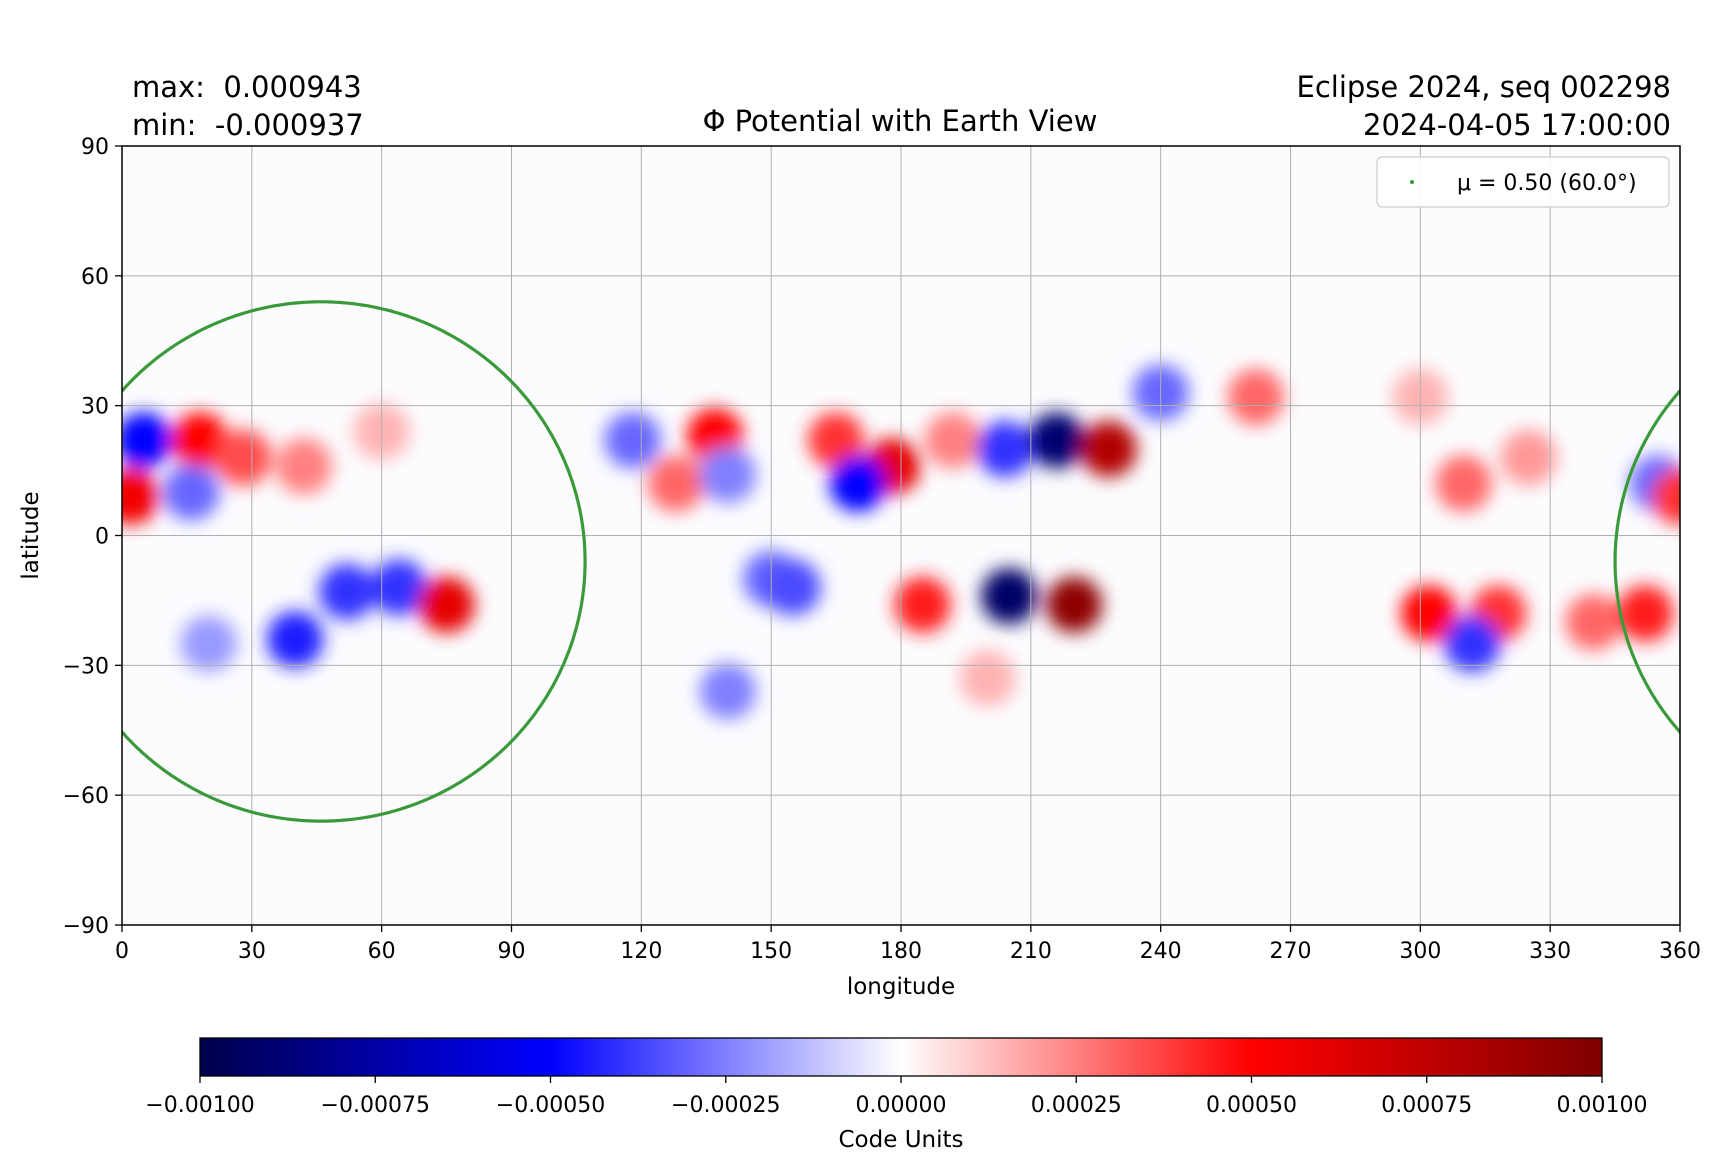 The image size is (1728, 1152). I want to click on x-tick-label: 0, so click(122, 951).